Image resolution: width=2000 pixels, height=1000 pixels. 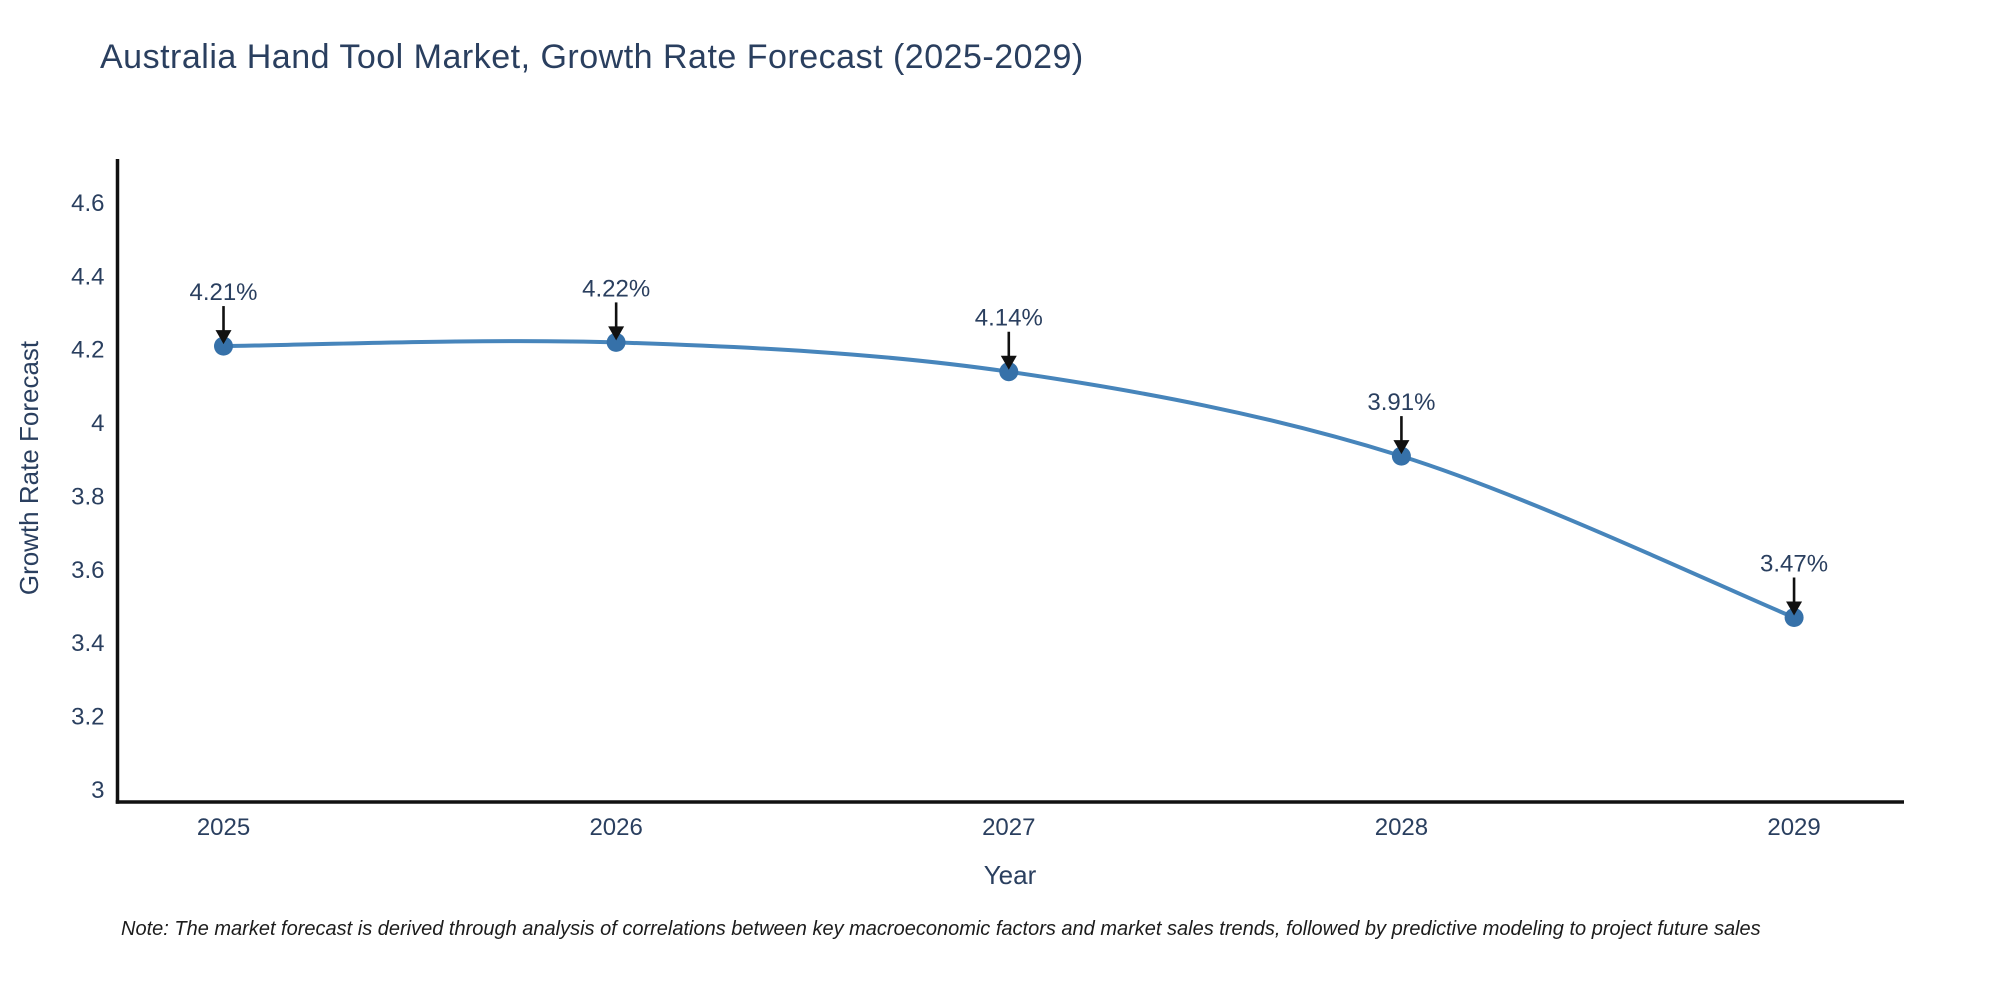 What do you see at coordinates (1794, 563) in the screenshot?
I see `annotation-label: 3.47%` at bounding box center [1794, 563].